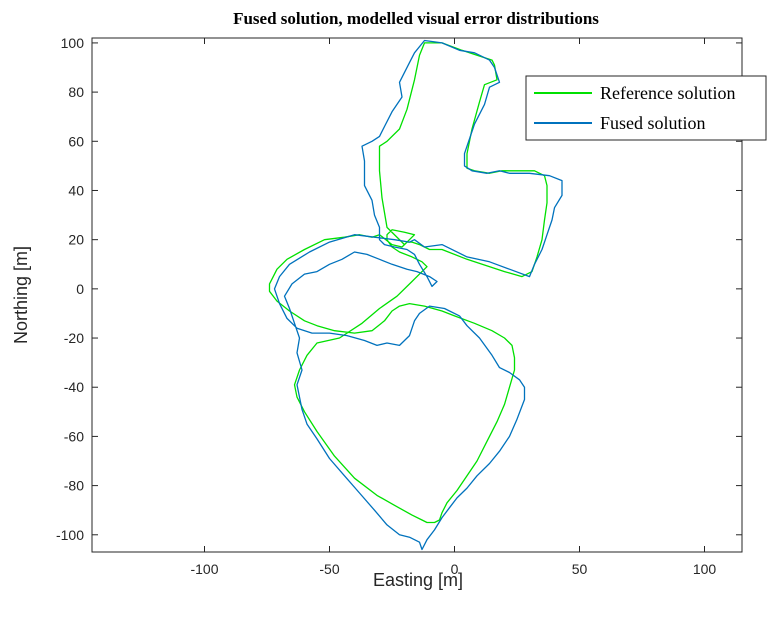  What do you see at coordinates (580, 569) in the screenshot?
I see `x-tick-label: 50` at bounding box center [580, 569].